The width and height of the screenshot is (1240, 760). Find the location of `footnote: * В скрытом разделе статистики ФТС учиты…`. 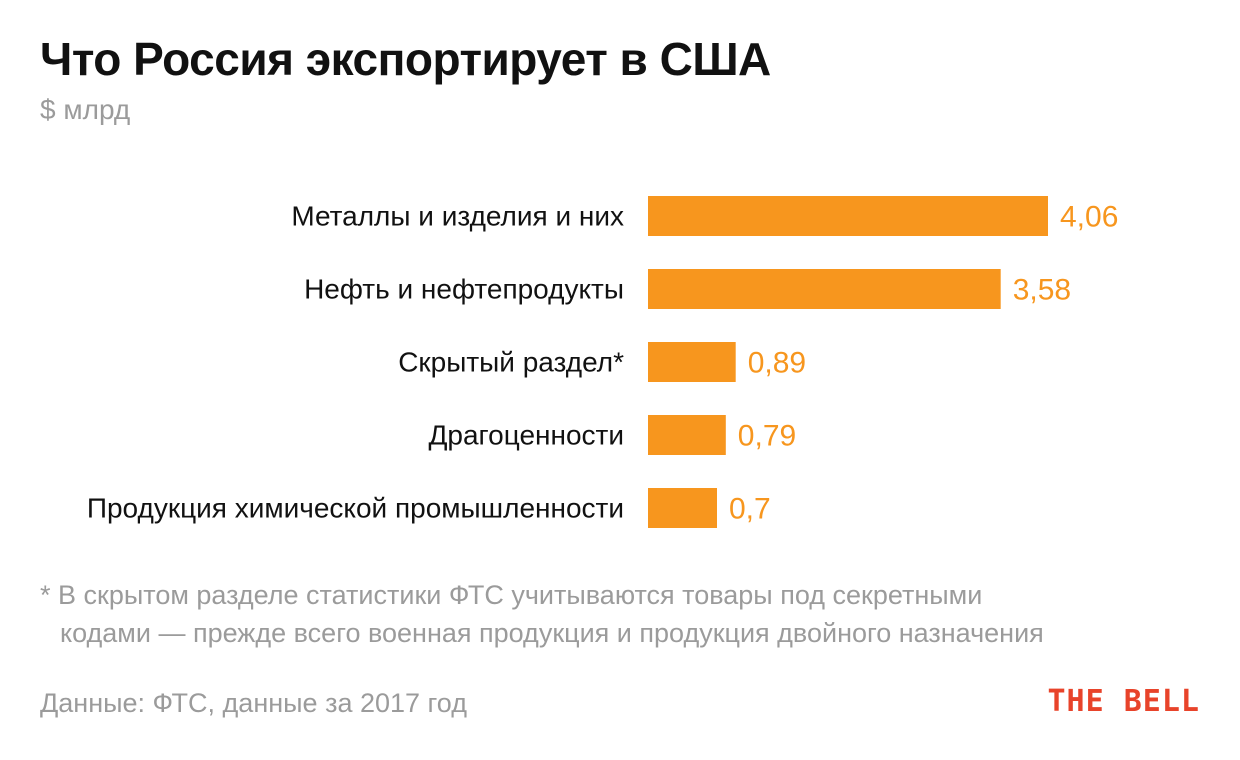

footnote: * В скрытом разделе статистики ФТС учиты… is located at coordinates (620, 614).